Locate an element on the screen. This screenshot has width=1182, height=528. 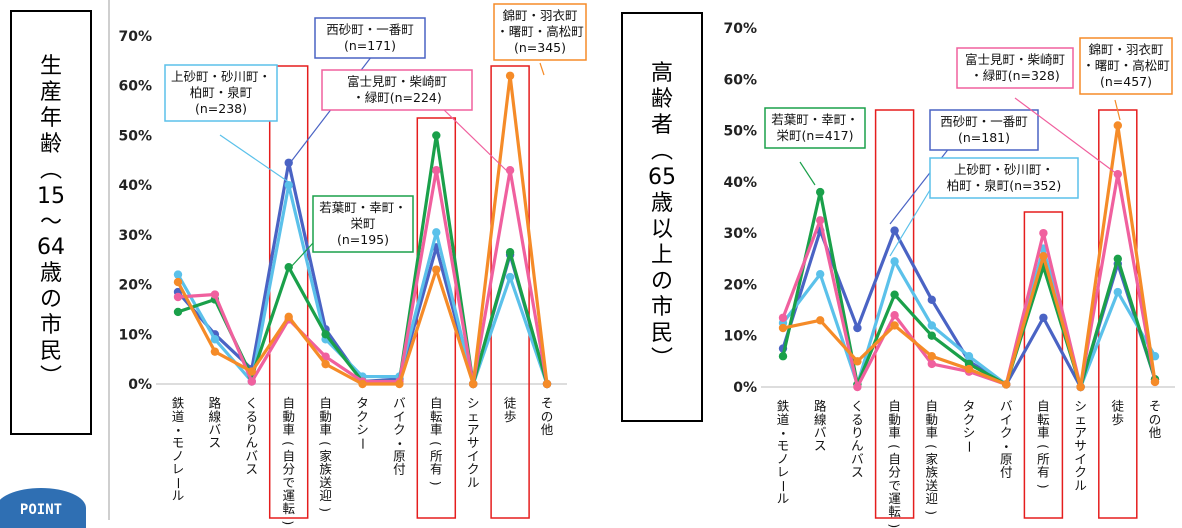
y-tick-label: 0% is located at coordinates (140, 385).